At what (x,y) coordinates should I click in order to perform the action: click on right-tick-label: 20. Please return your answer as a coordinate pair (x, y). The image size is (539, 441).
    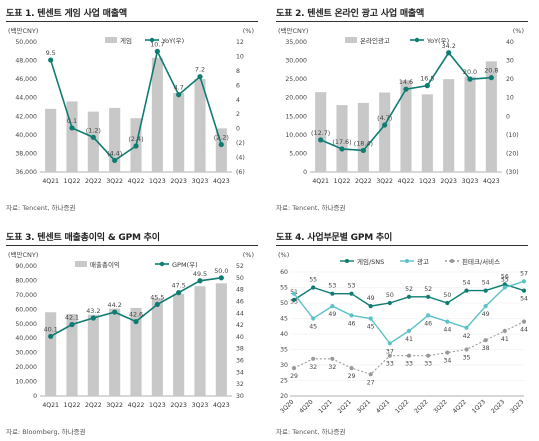
    Looking at the image, I should click on (510, 79).